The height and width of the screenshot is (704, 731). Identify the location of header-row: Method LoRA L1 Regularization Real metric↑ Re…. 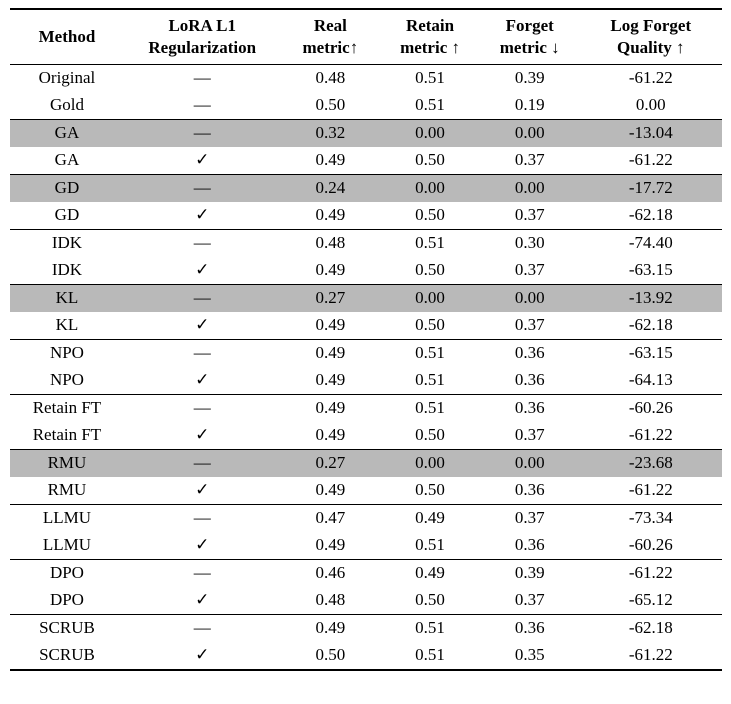
(366, 37).